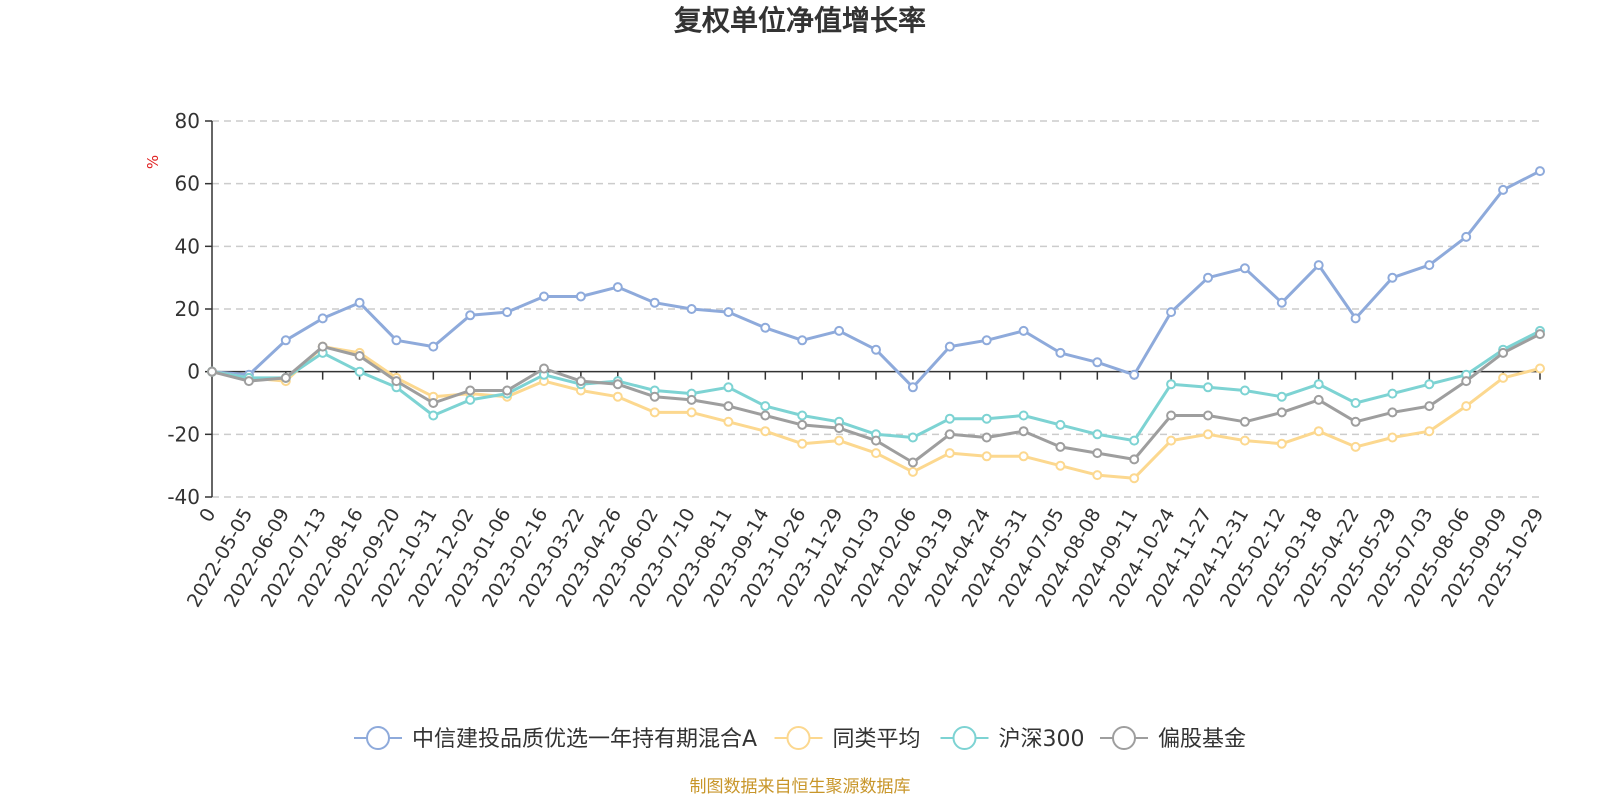 This screenshot has width=1600, height=800. I want to click on y-axis: 80 60 40 20 0 -20 -40, so click(190, 309).